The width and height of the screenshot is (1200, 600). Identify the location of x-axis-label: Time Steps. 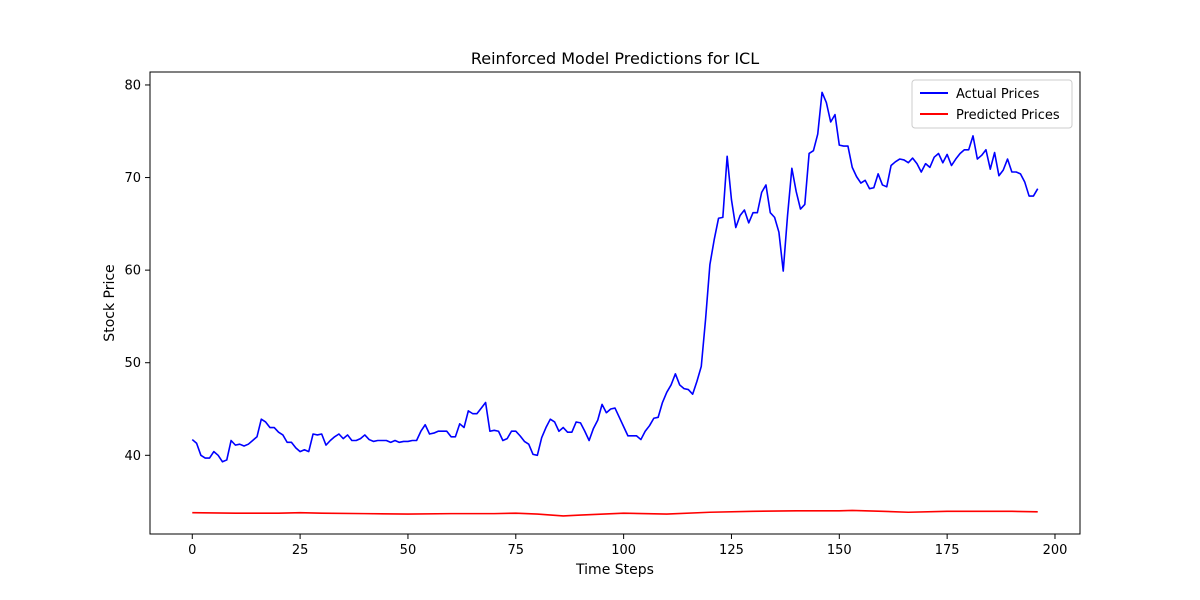
(614, 570).